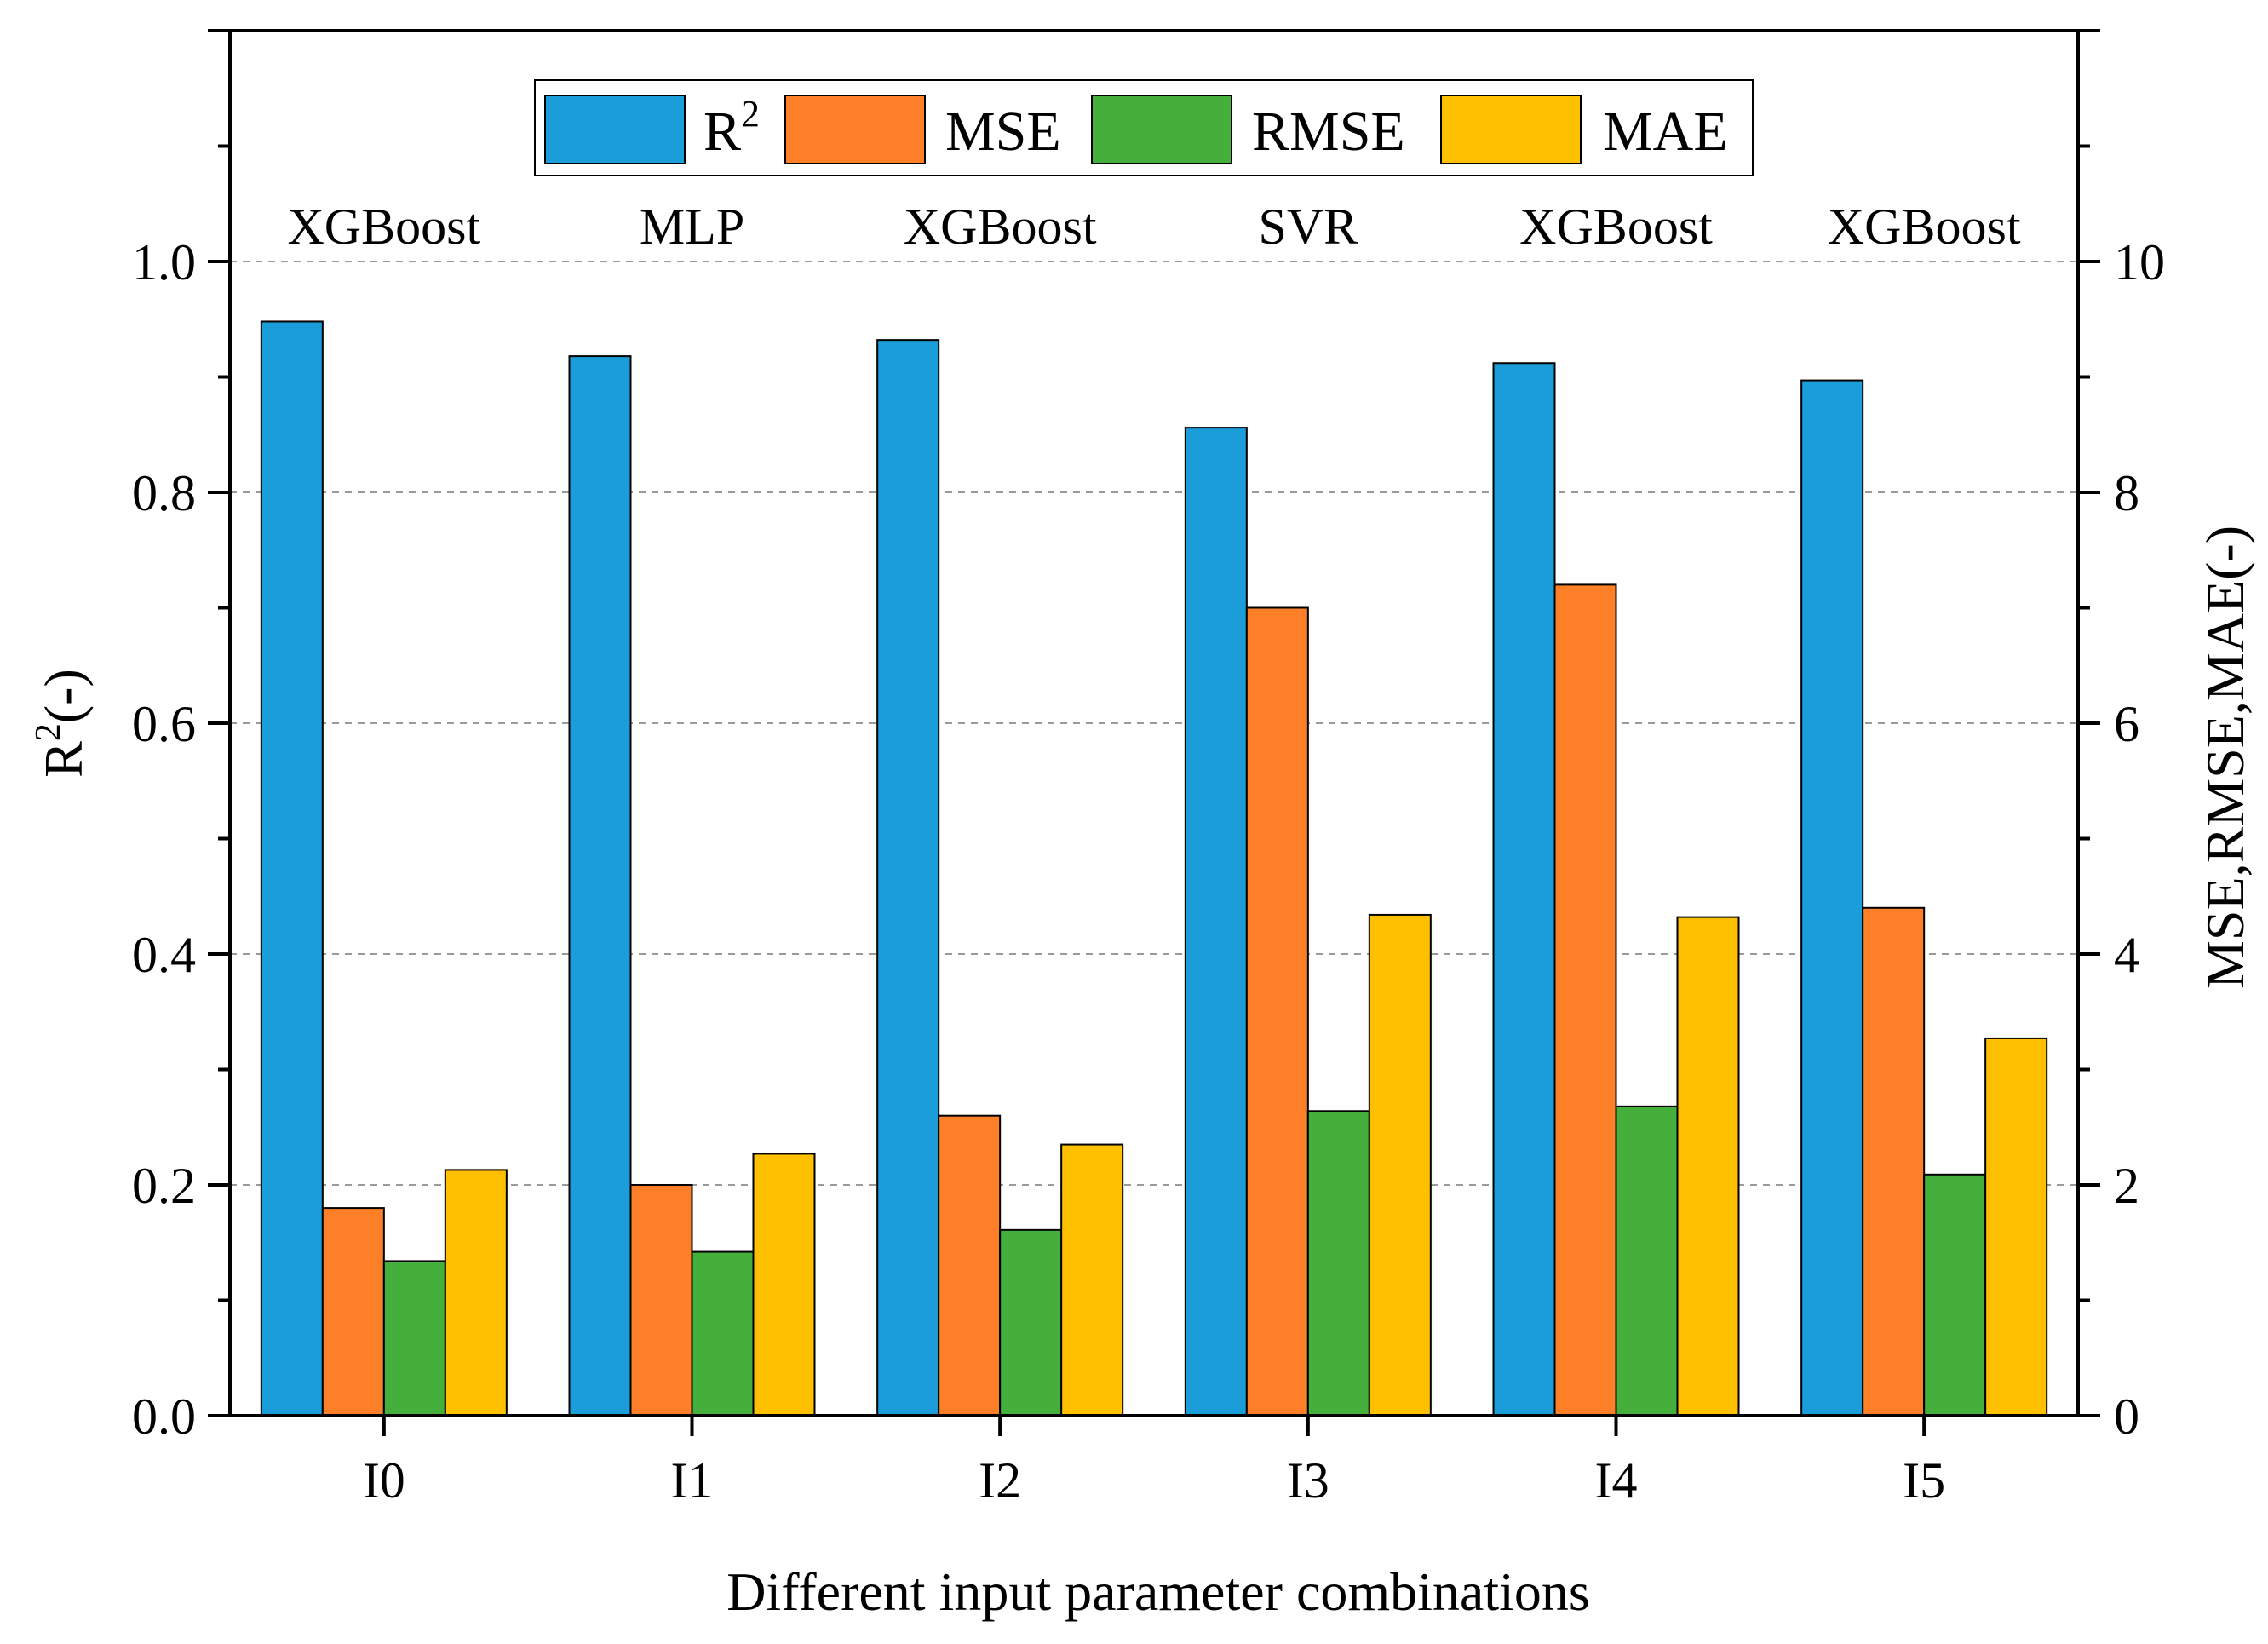 This screenshot has width=2268, height=1644. I want to click on x-axis-title: Different input parameter combinations, so click(1158, 1591).